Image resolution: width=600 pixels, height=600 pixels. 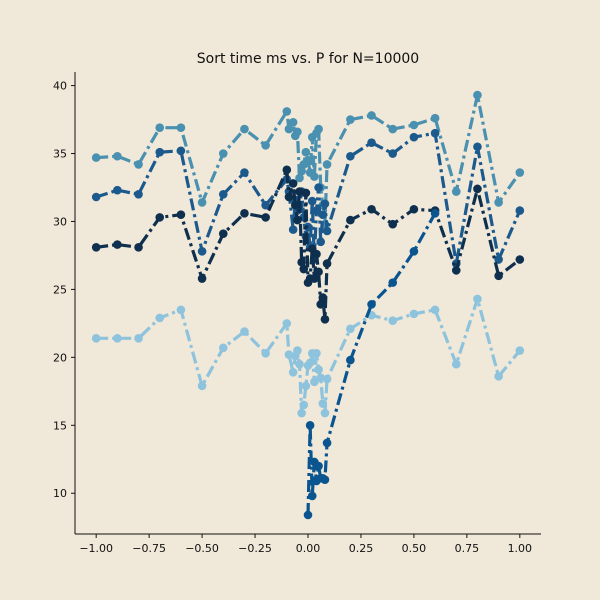 I want to click on x-tick-label: 0.25, so click(x=361, y=548).